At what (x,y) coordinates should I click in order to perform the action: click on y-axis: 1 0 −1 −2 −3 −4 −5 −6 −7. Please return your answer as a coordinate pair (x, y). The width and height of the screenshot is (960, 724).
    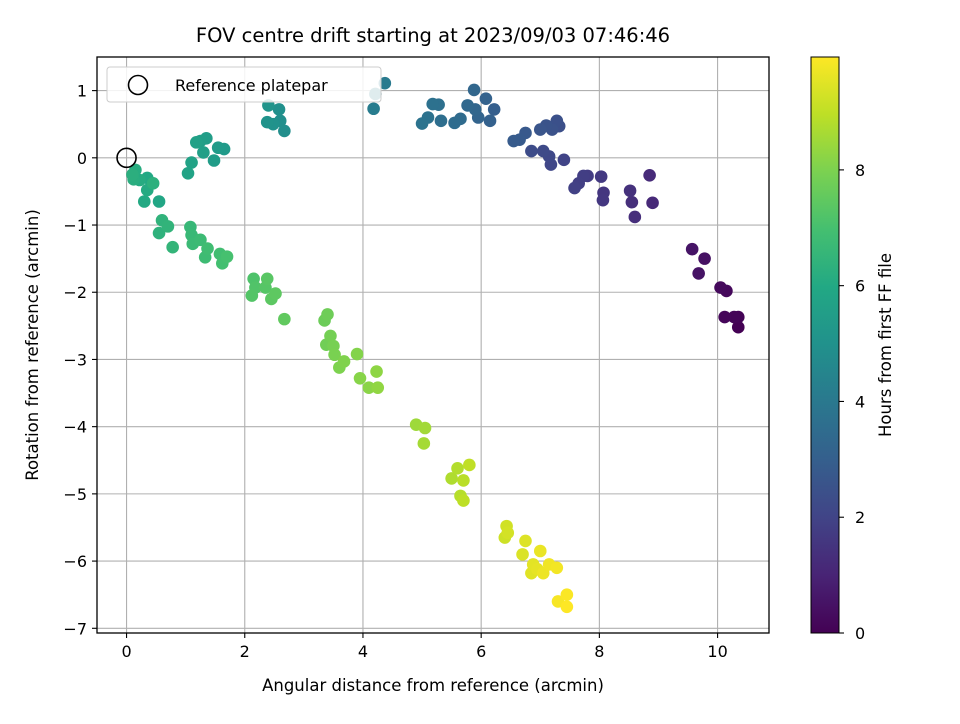
    Looking at the image, I should click on (80, 360).